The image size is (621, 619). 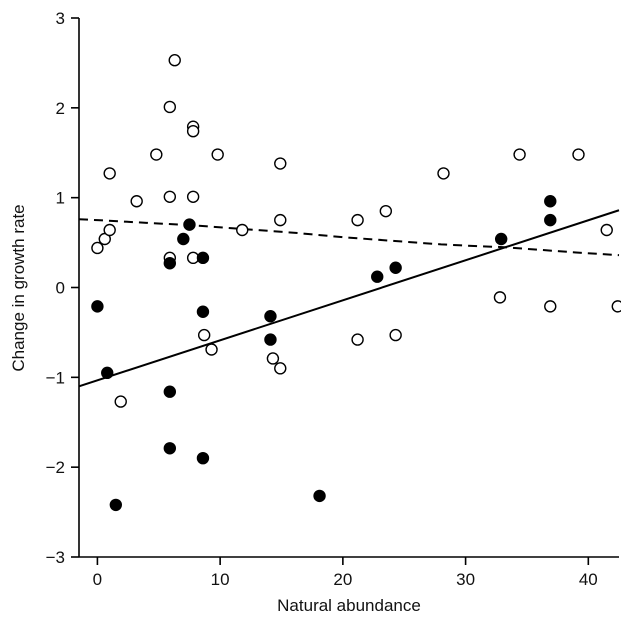 I want to click on y-tick-label: 3, so click(x=60, y=18).